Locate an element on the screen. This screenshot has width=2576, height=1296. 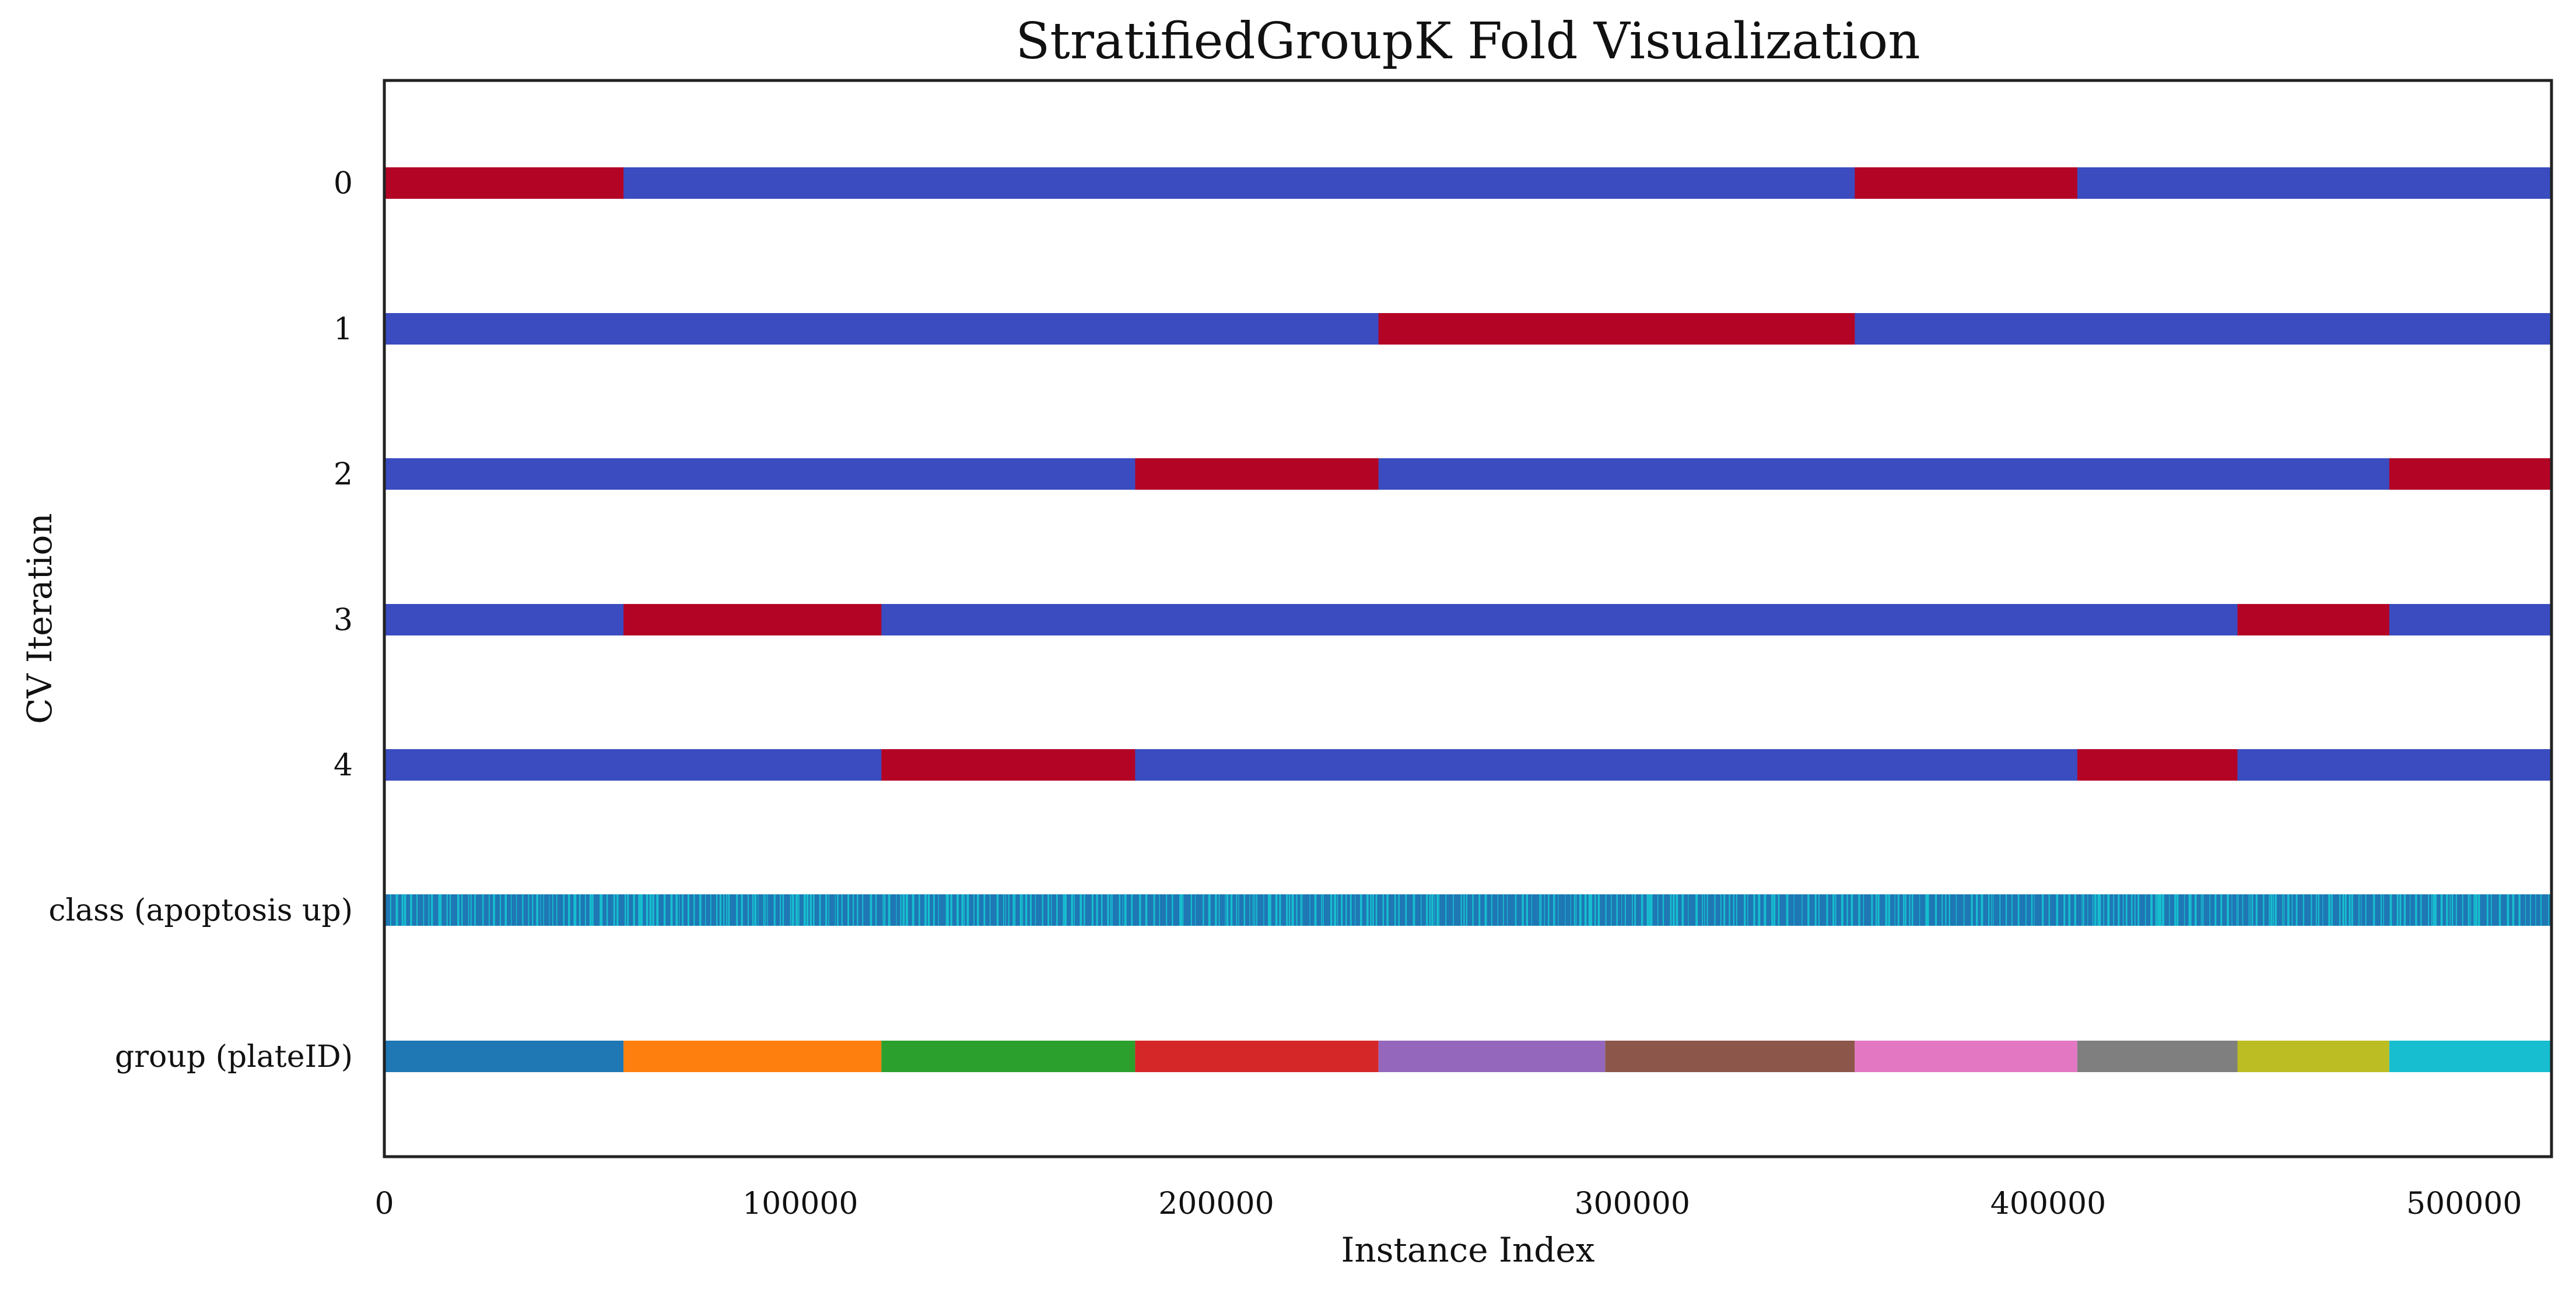
y-tick-label: 4 is located at coordinates (343, 765).